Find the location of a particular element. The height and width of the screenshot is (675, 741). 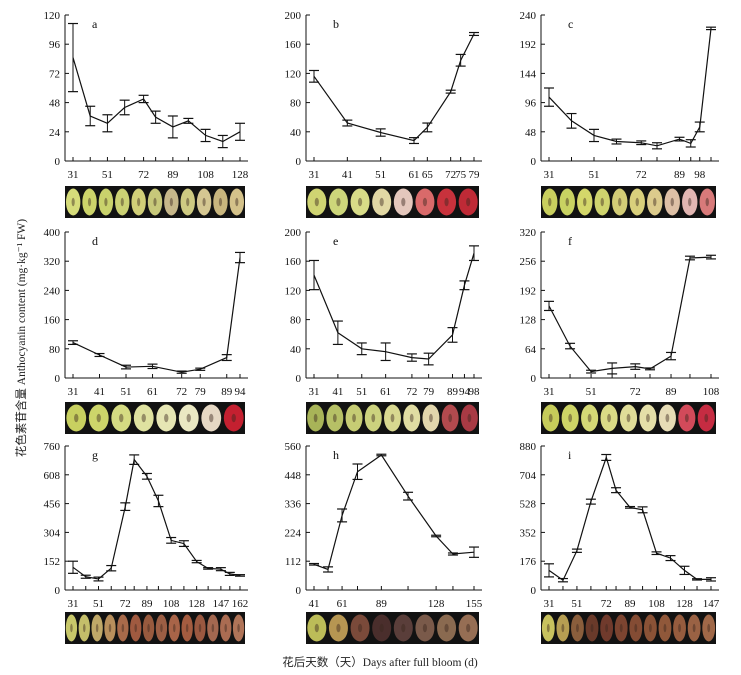

y-tick-label: 160 is located at coordinates (293, 262).